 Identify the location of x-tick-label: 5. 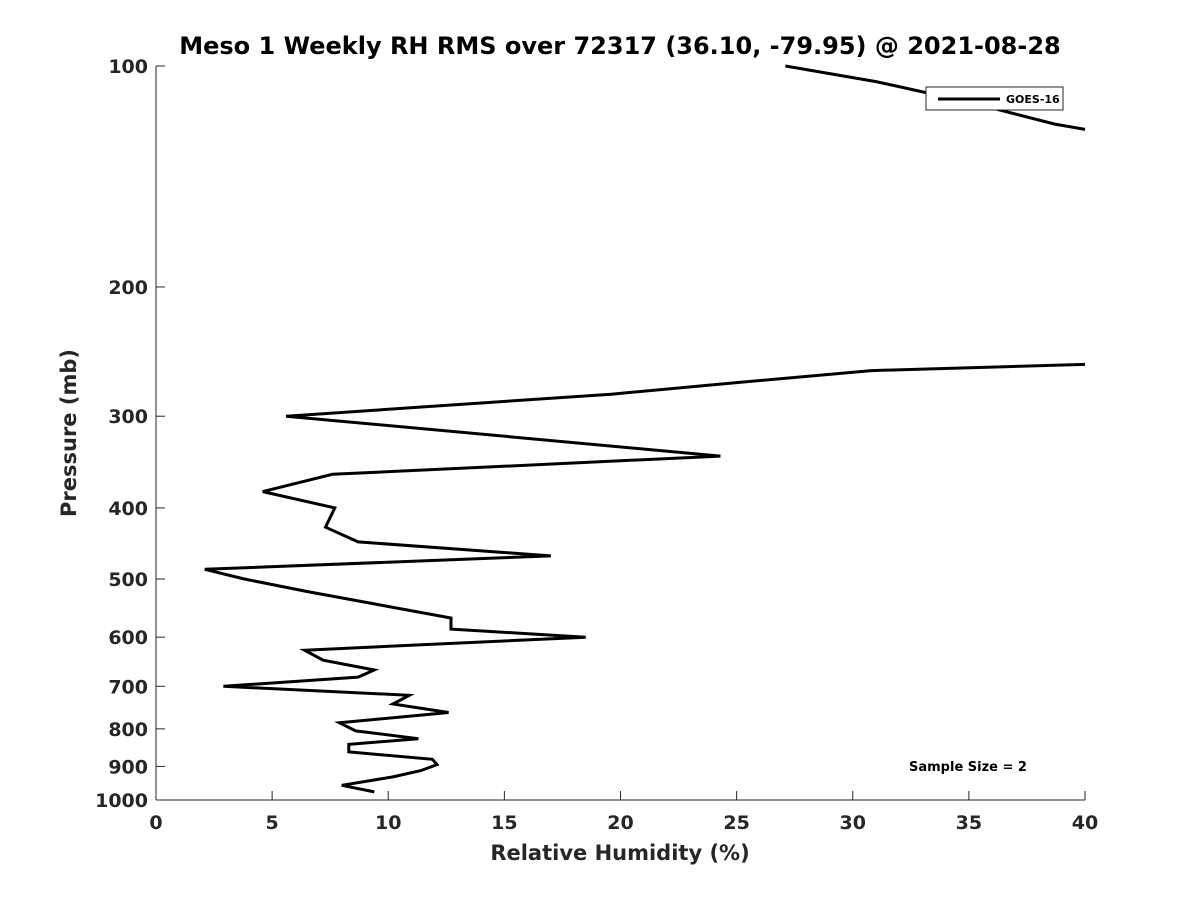
(272, 823).